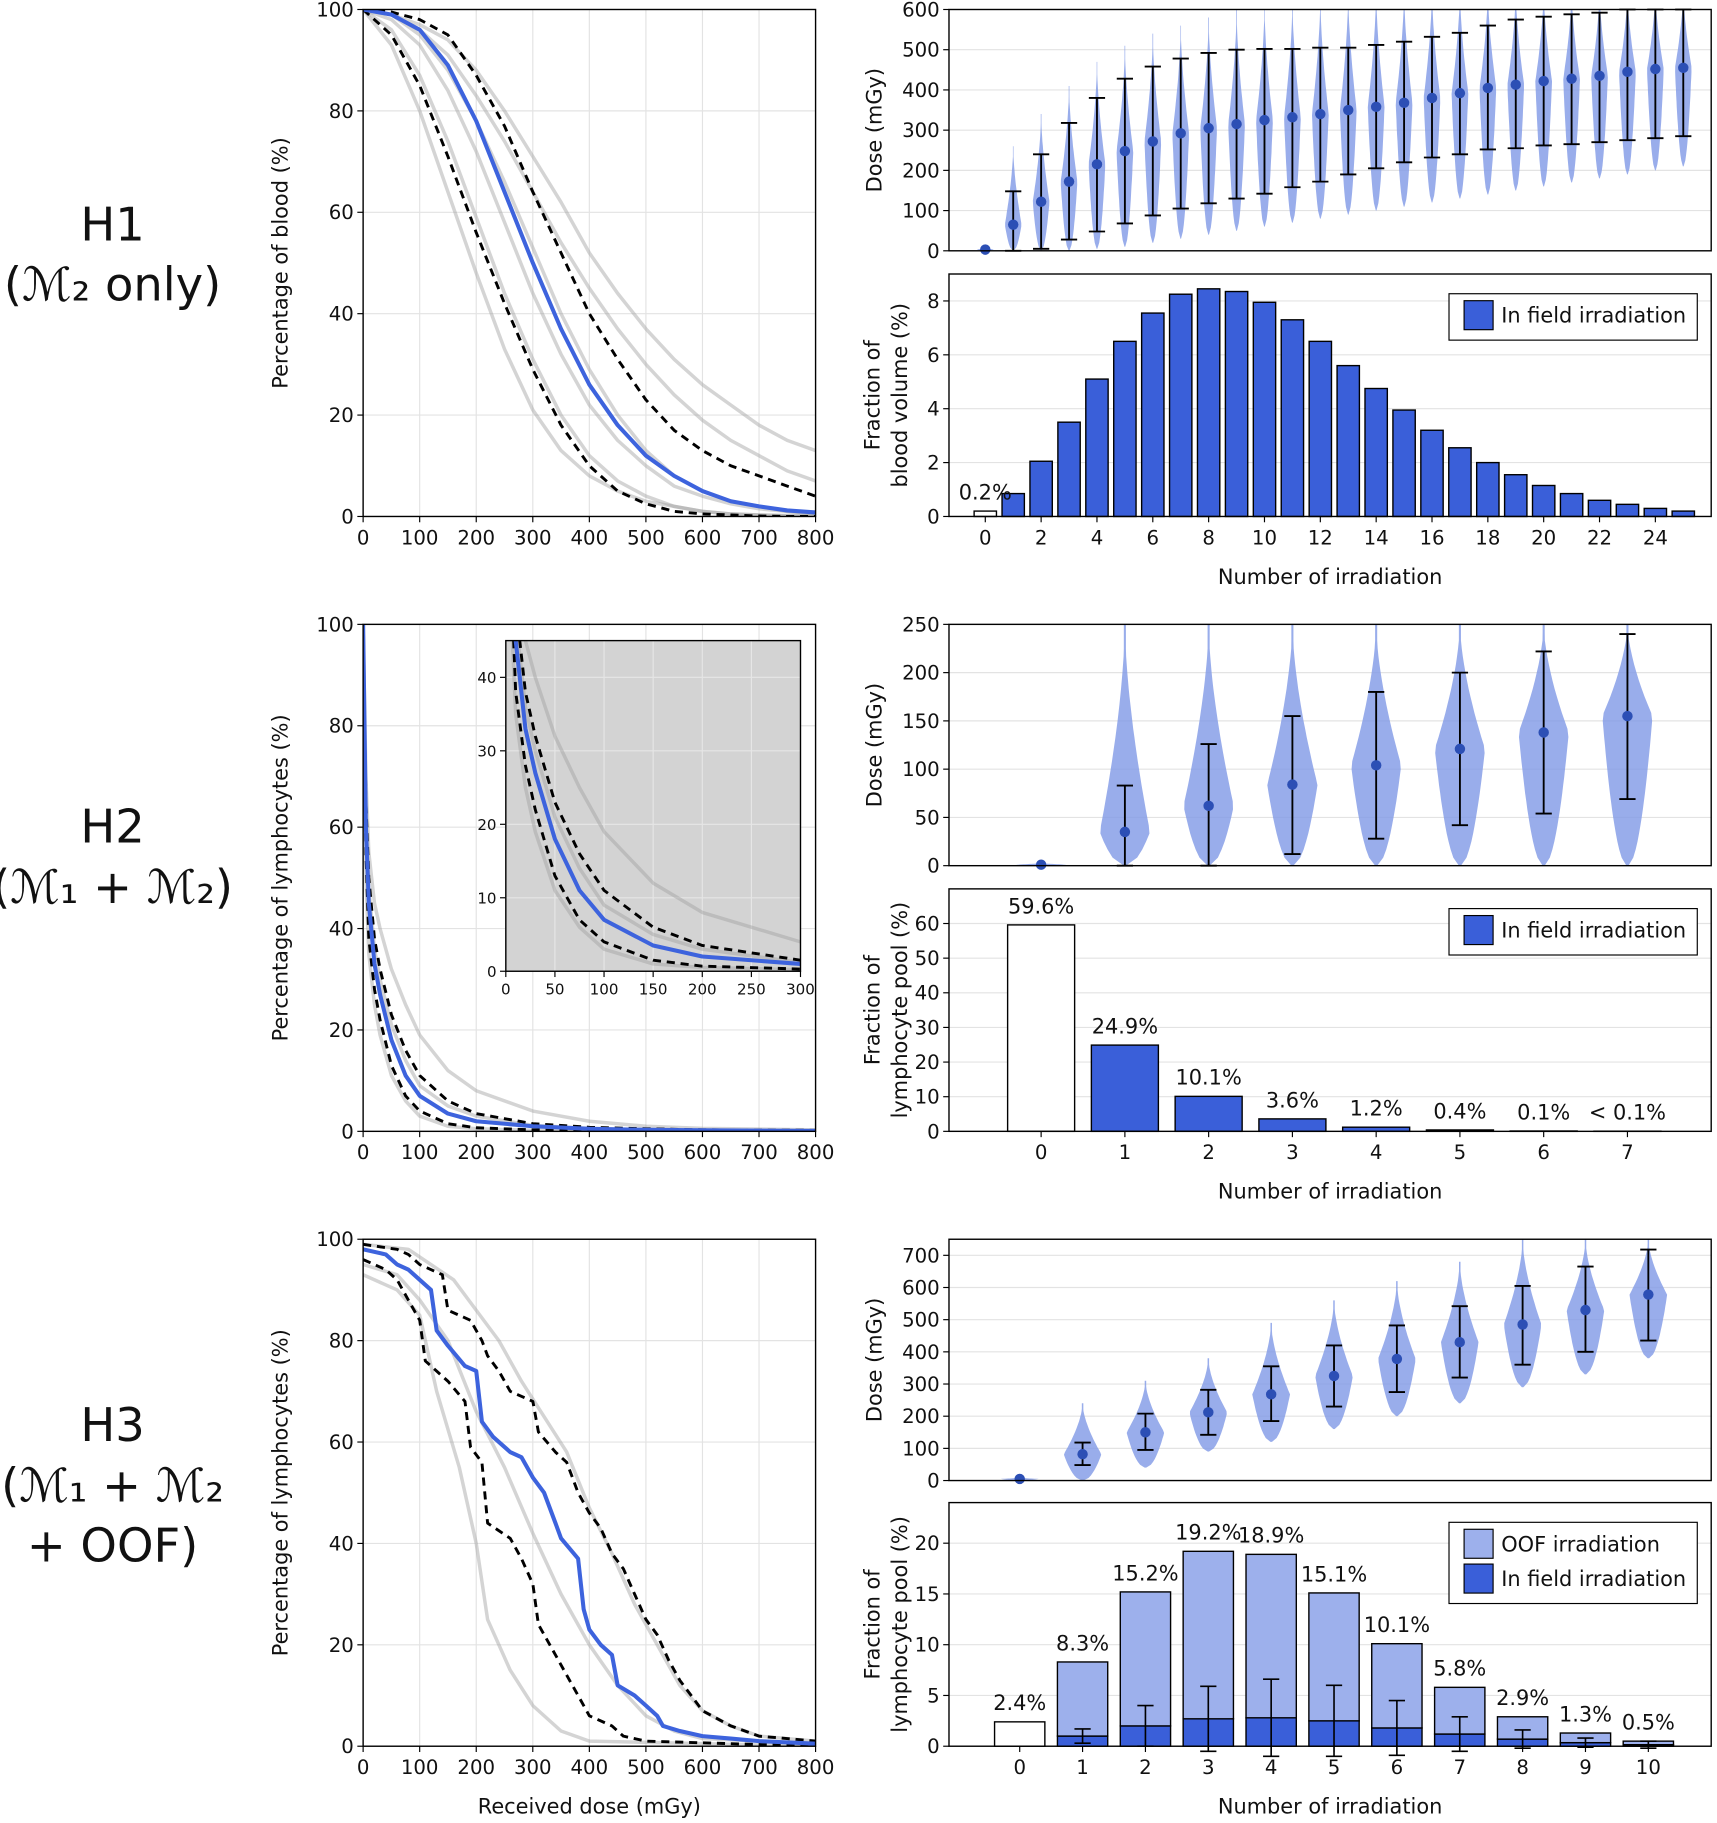  I want to click on x-tick-label: 5, so click(1334, 1767).